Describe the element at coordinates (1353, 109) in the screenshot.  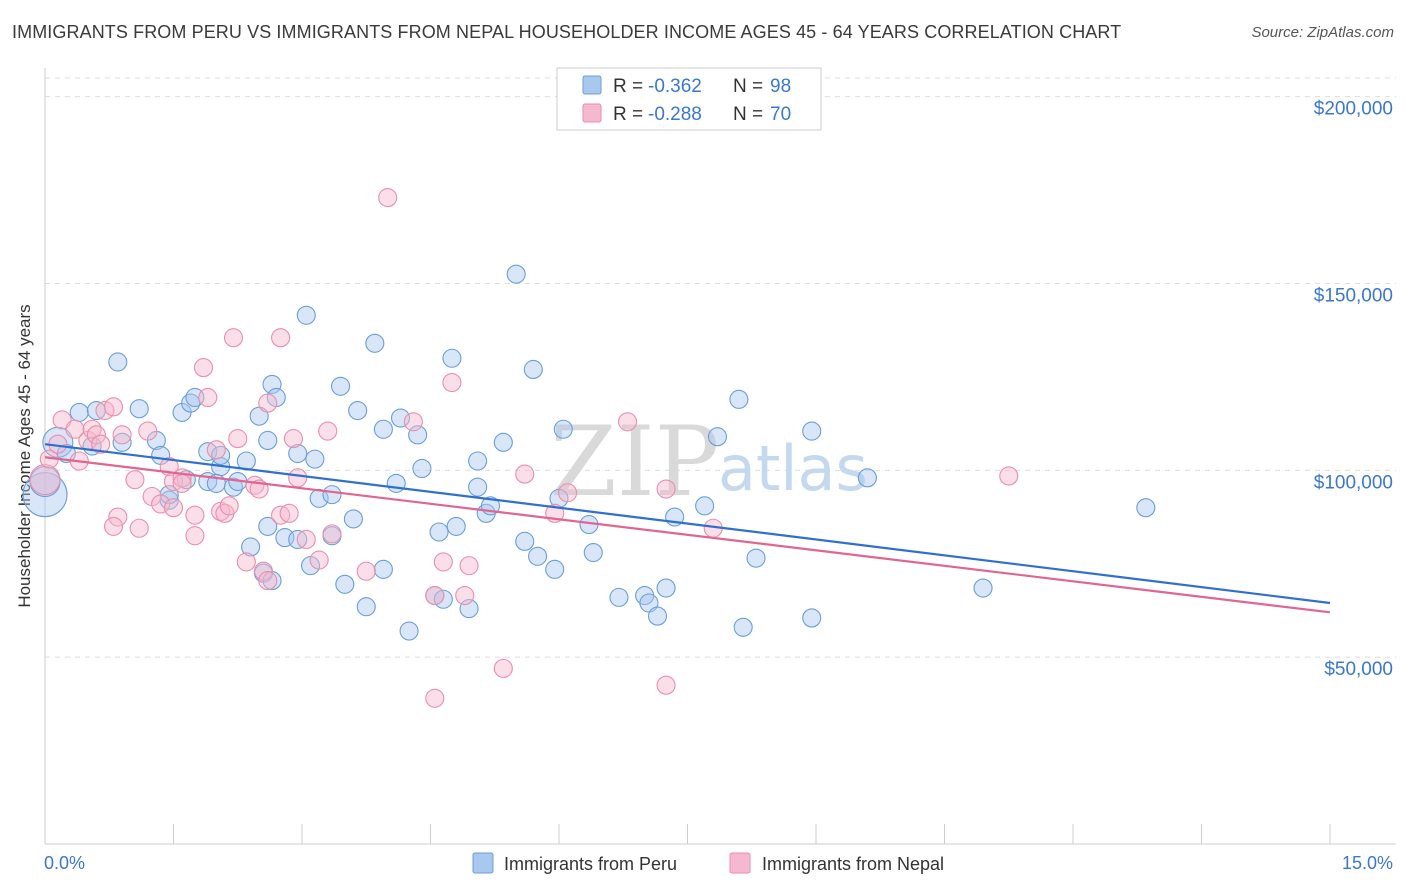
I see `y-tick-label: $200,000` at that location.